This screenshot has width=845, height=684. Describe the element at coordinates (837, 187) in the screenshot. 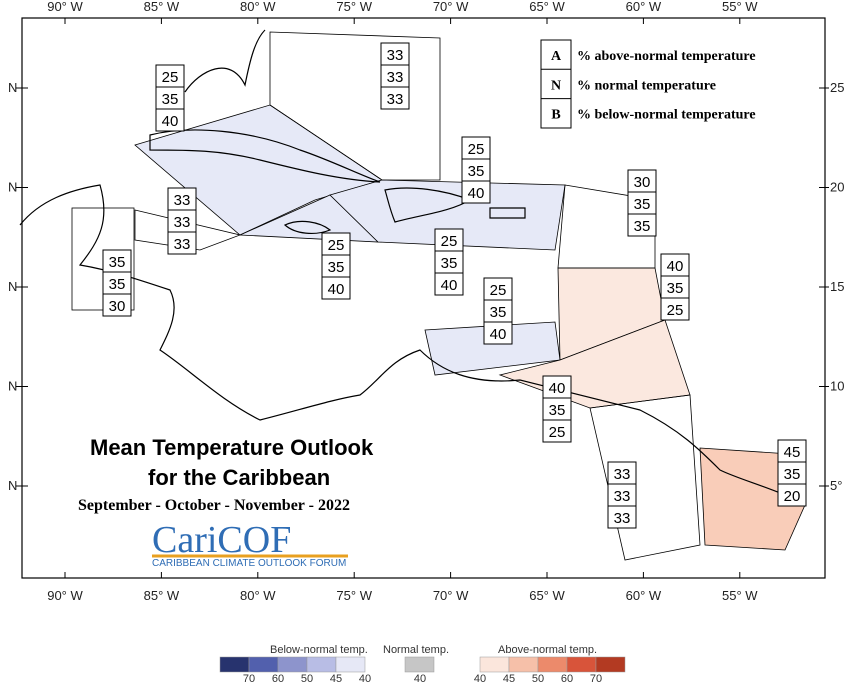

I see `lat-label: 20` at that location.